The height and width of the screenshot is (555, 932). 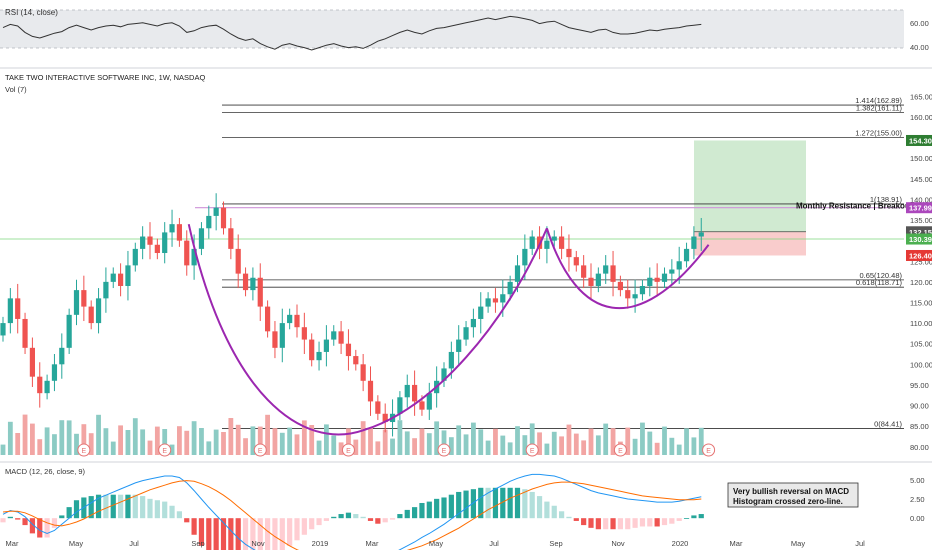 What do you see at coordinates (879, 282) in the screenshot?
I see `fib-label: 0.618(118.71)` at bounding box center [879, 282].